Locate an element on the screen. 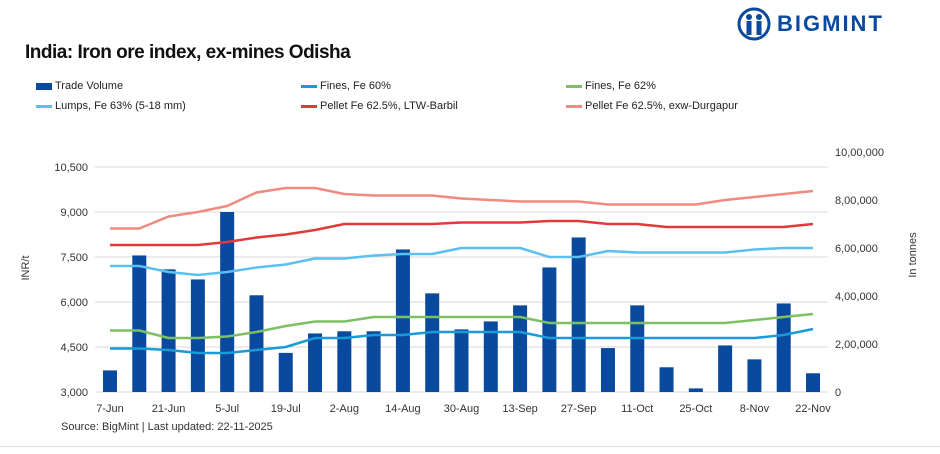 This screenshot has height=454, width=940. x-tick-label: 30-Aug is located at coordinates (461, 409).